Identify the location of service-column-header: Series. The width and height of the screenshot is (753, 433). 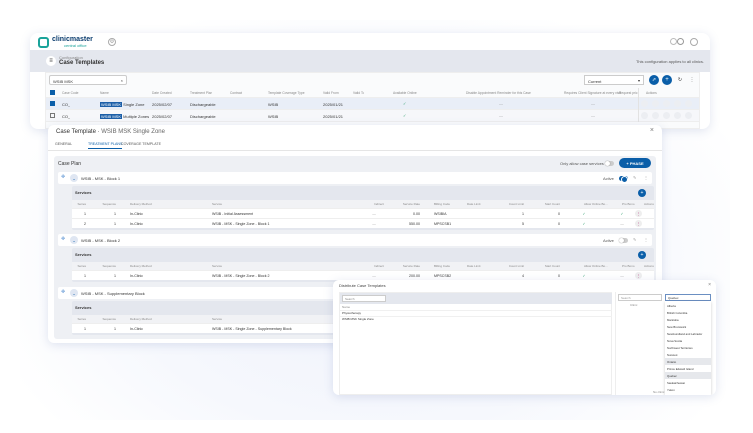
(81, 266).